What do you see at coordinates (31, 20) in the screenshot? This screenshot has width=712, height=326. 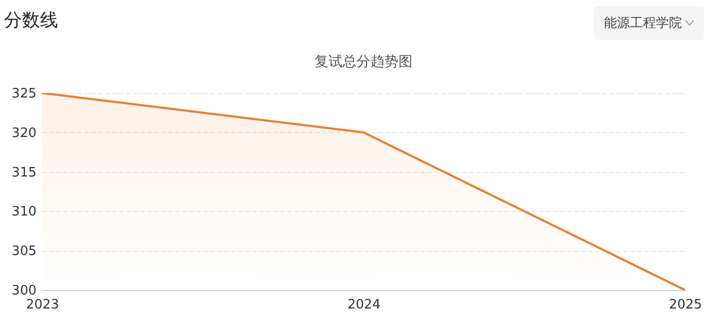 I see `text: 分数线` at bounding box center [31, 20].